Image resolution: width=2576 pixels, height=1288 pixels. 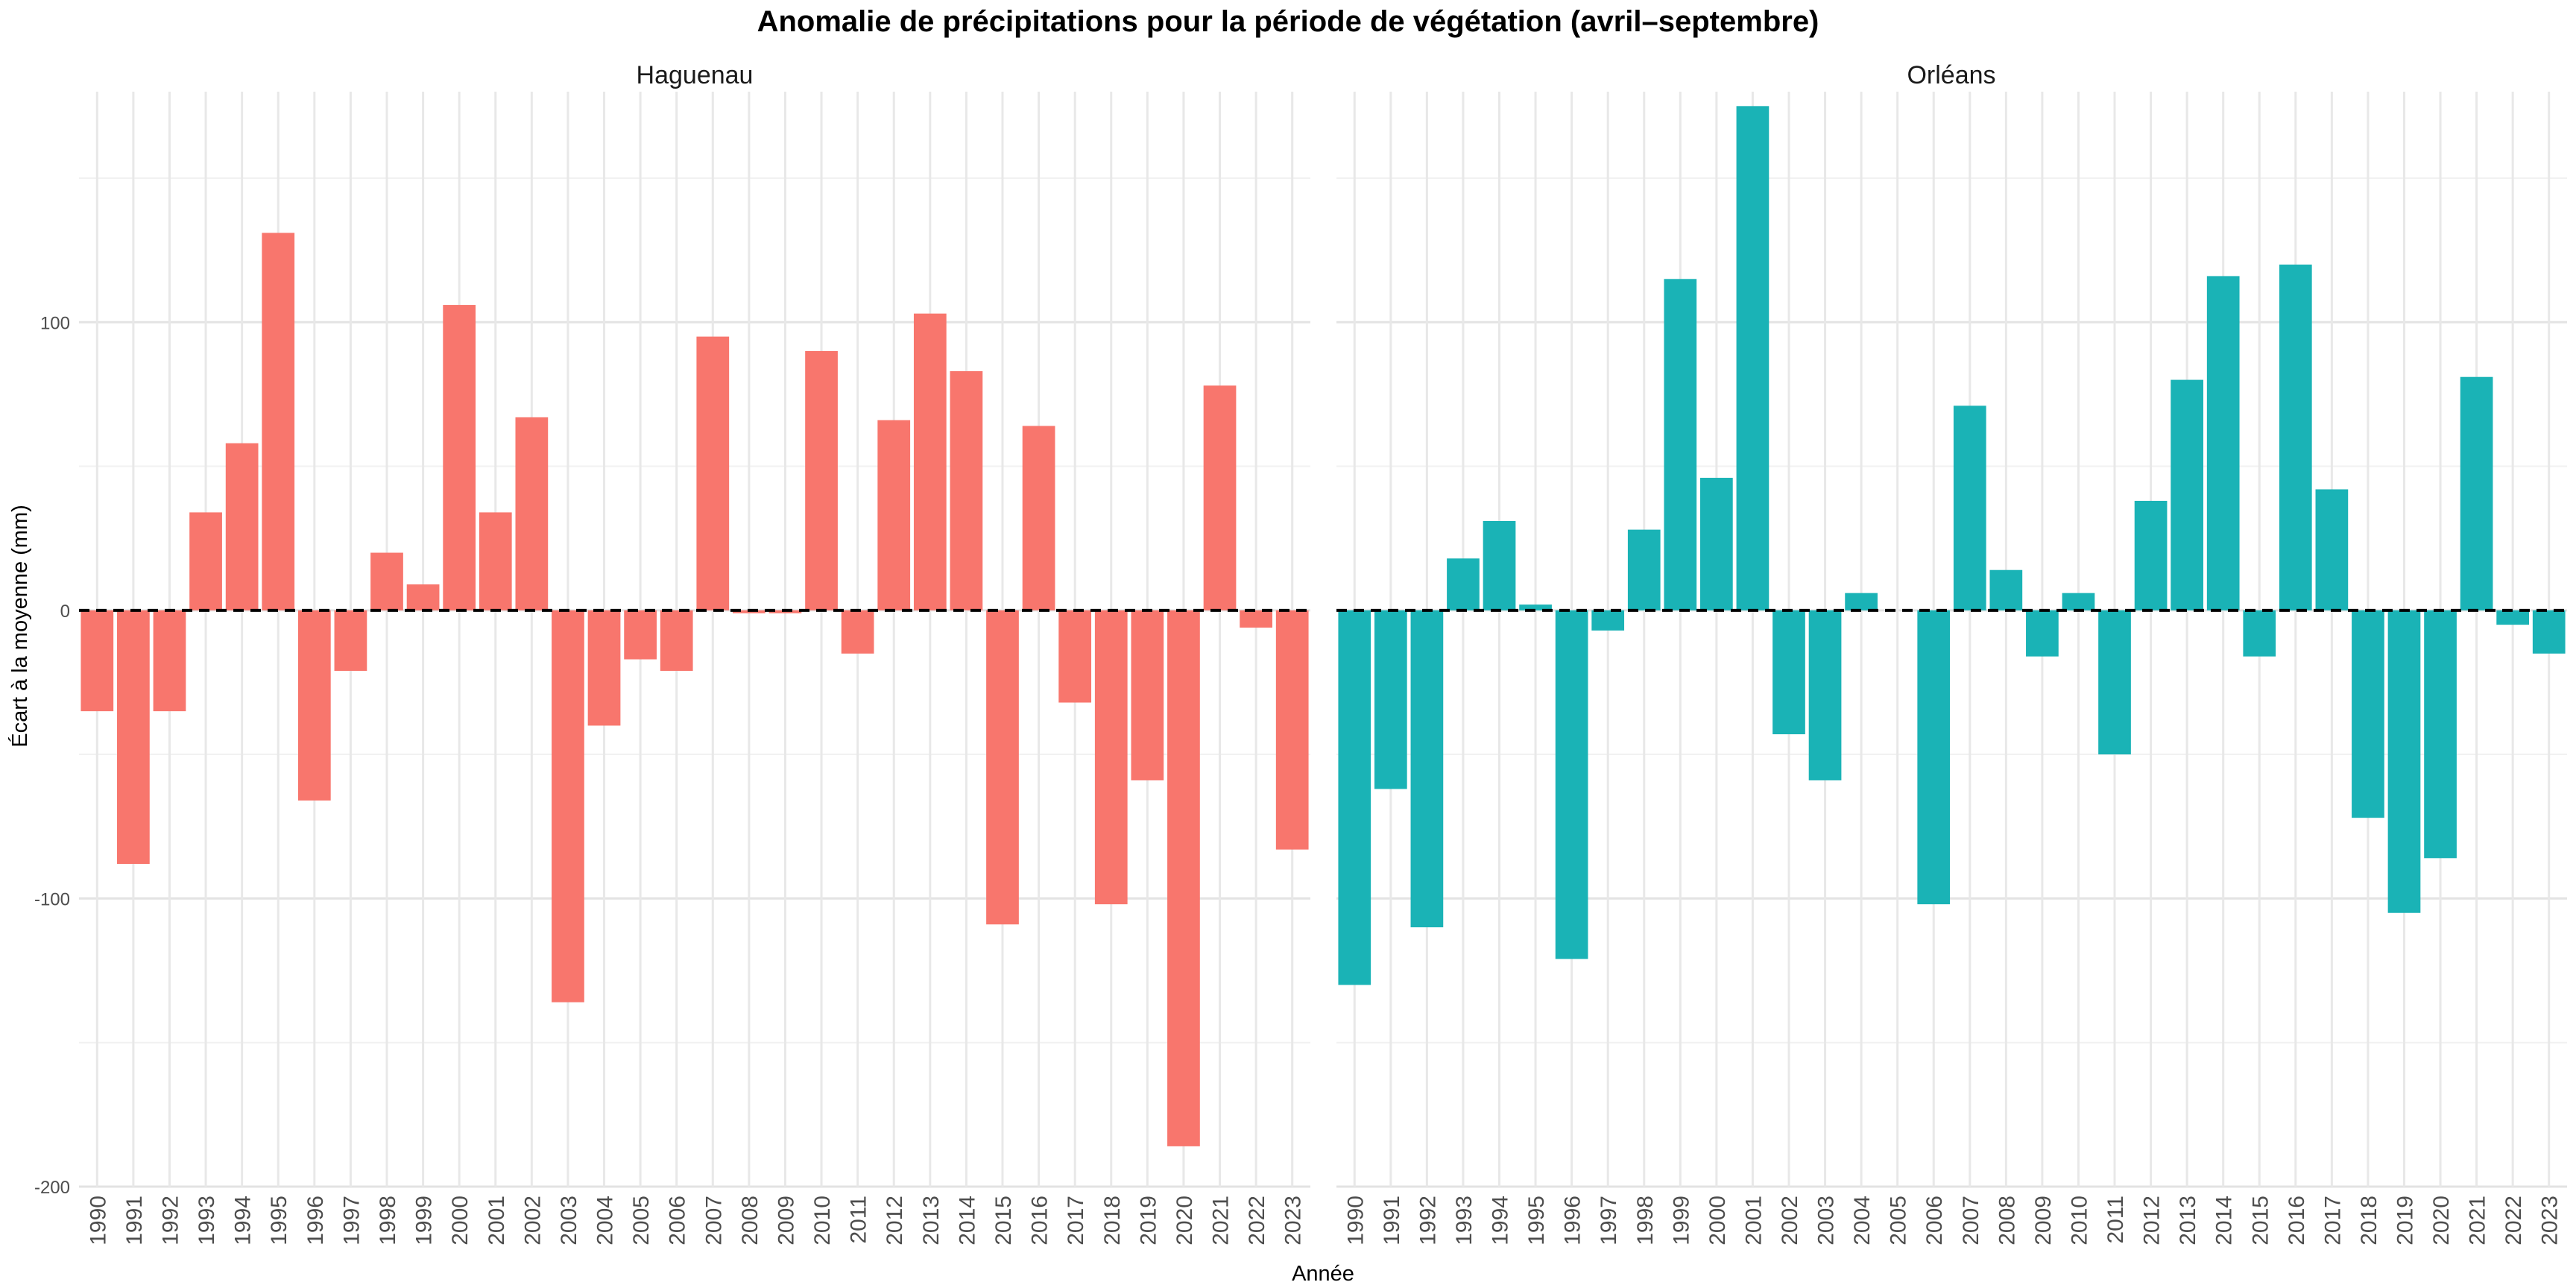 I want to click on bar-orleans-2000, so click(x=1716, y=544).